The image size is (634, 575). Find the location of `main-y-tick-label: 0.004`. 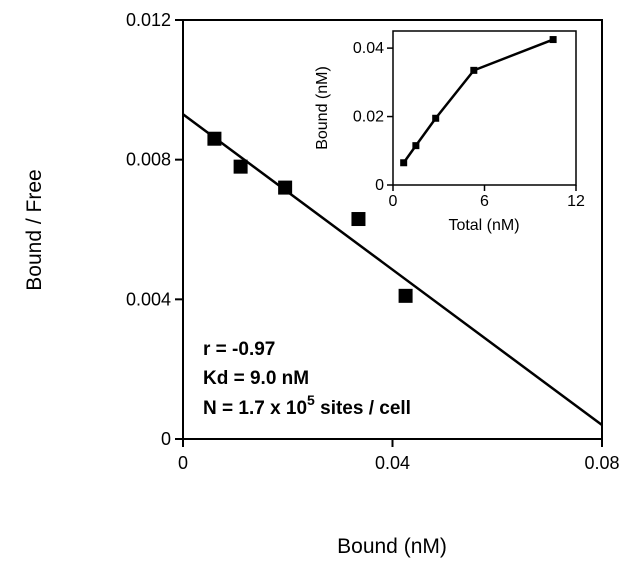

main-y-tick-label: 0.004 is located at coordinates (148, 299).